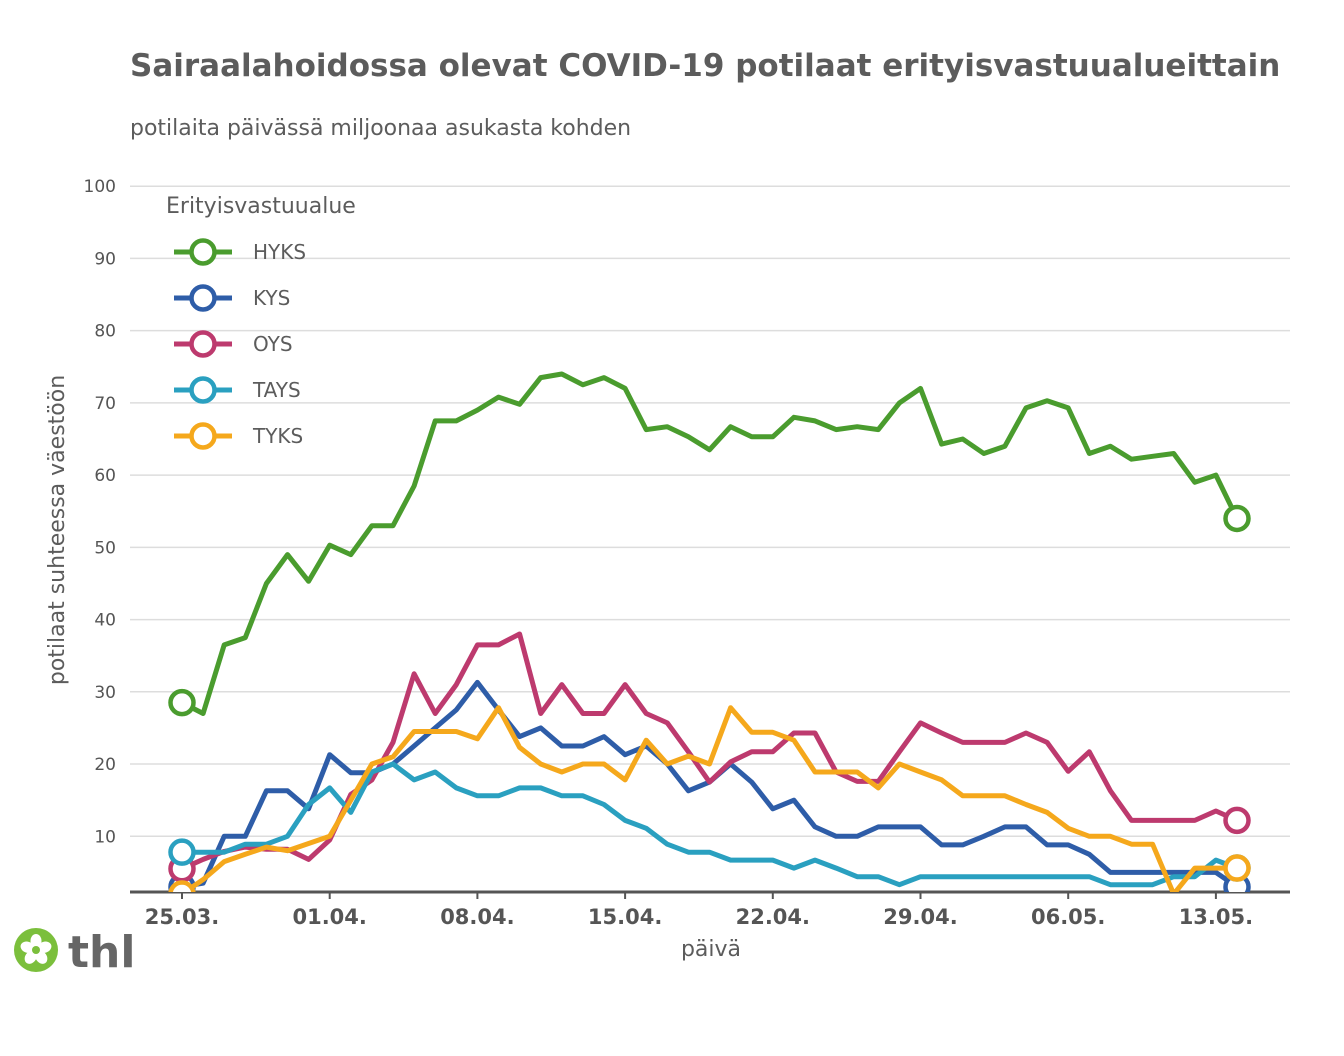  Describe the element at coordinates (182, 917) in the screenshot. I see `x-tick-label: 25.03.` at that location.